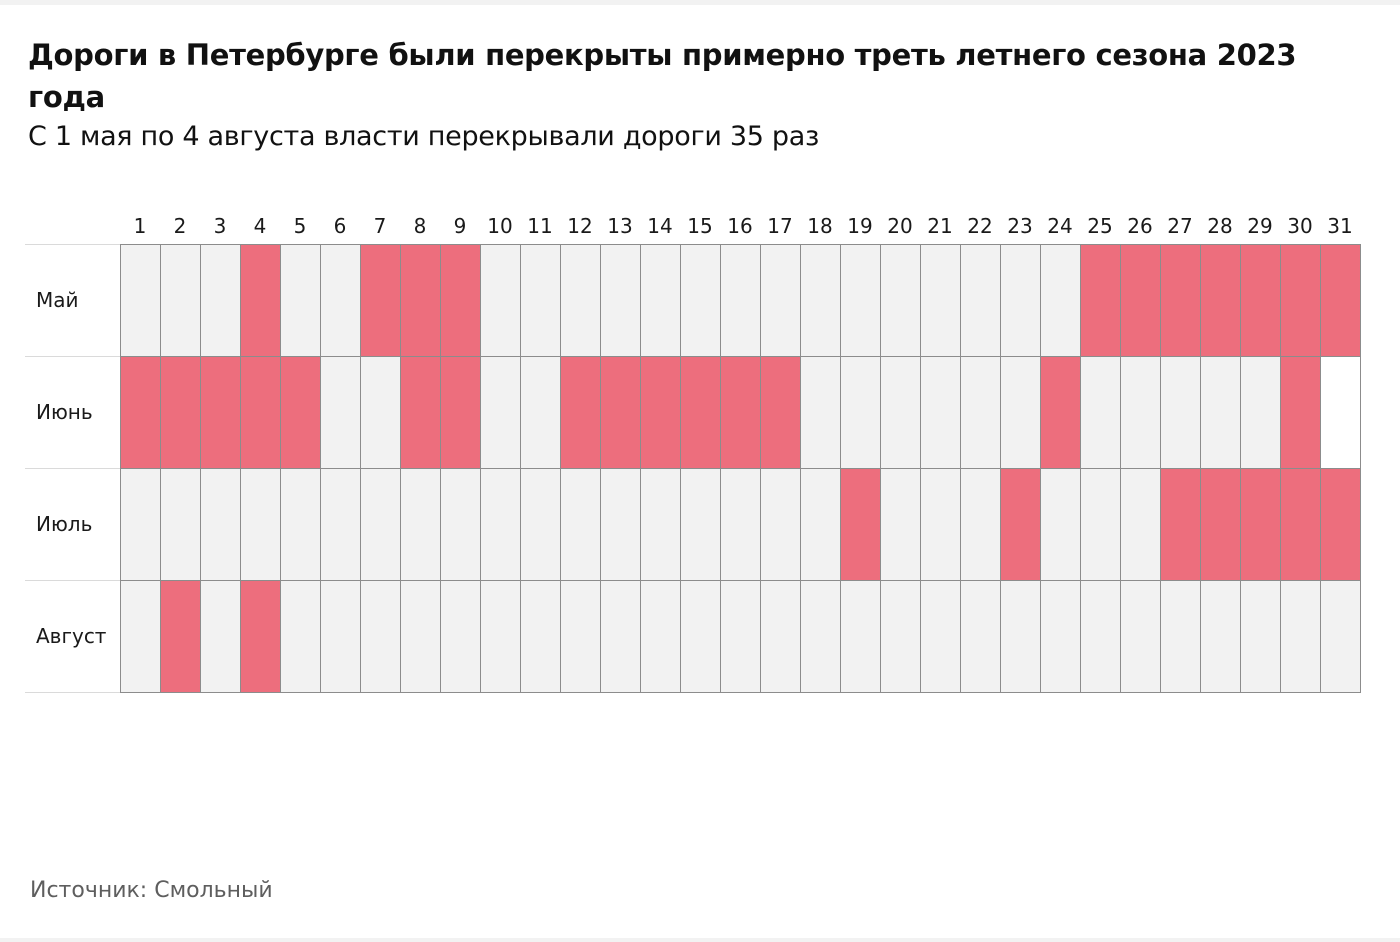 The image size is (1400, 942). Describe the element at coordinates (619, 226) in the screenshot. I see `day-label-13: 13` at that location.